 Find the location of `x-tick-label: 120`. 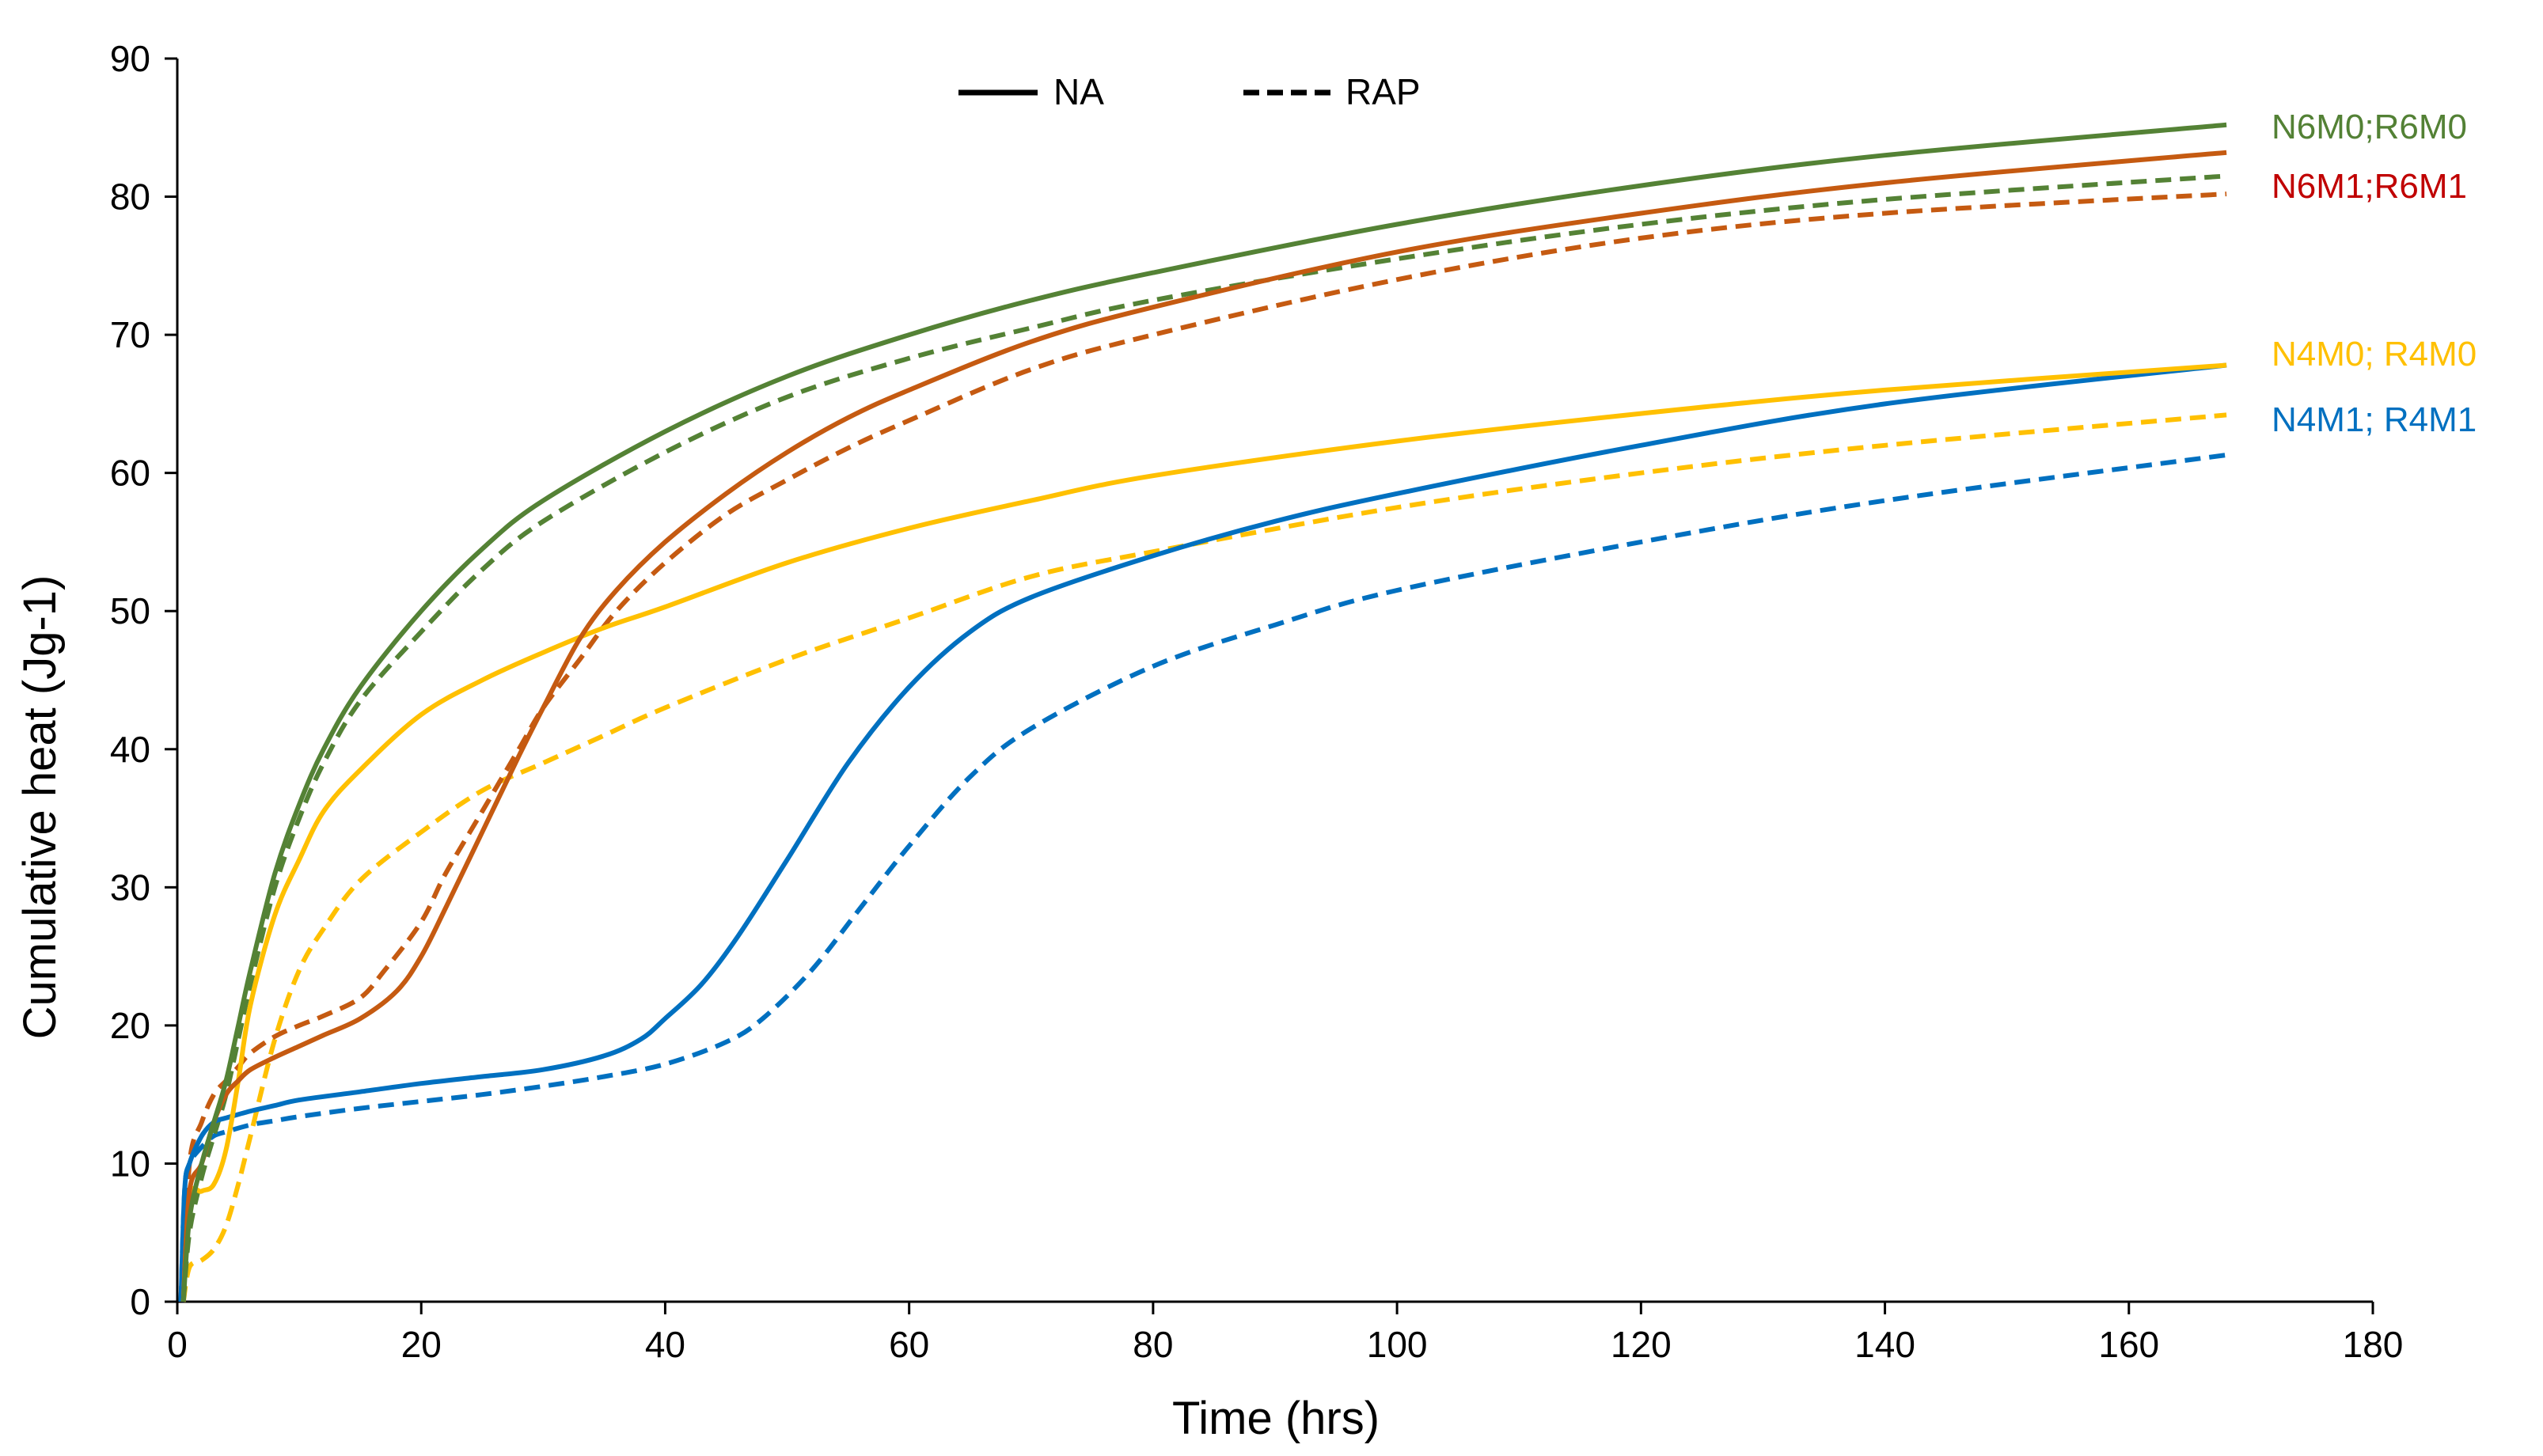

x-tick-label: 120 is located at coordinates (1642, 1344).